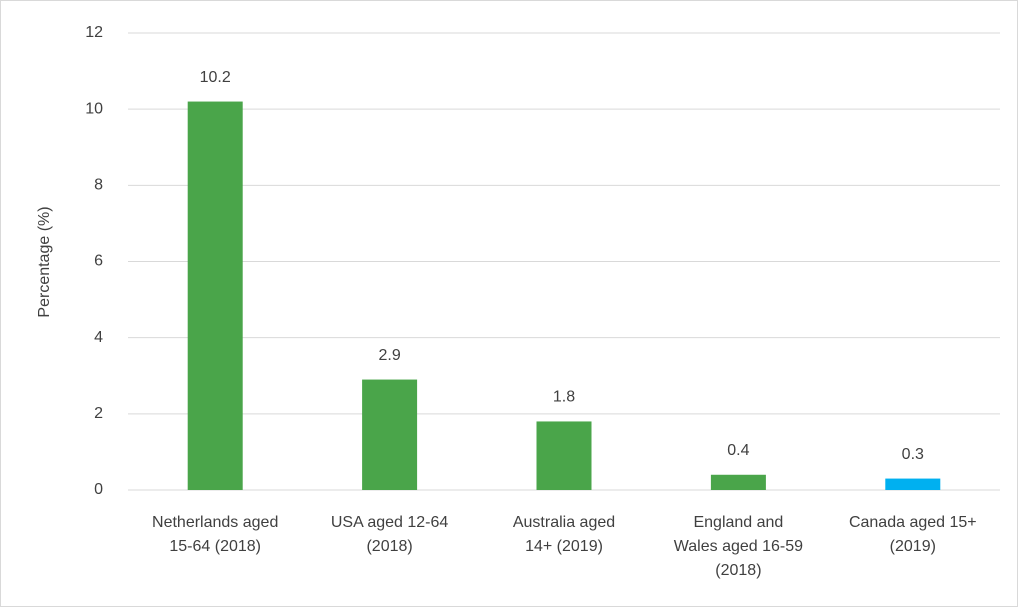  What do you see at coordinates (98, 185) in the screenshot?
I see `y-tick-label: 8` at bounding box center [98, 185].